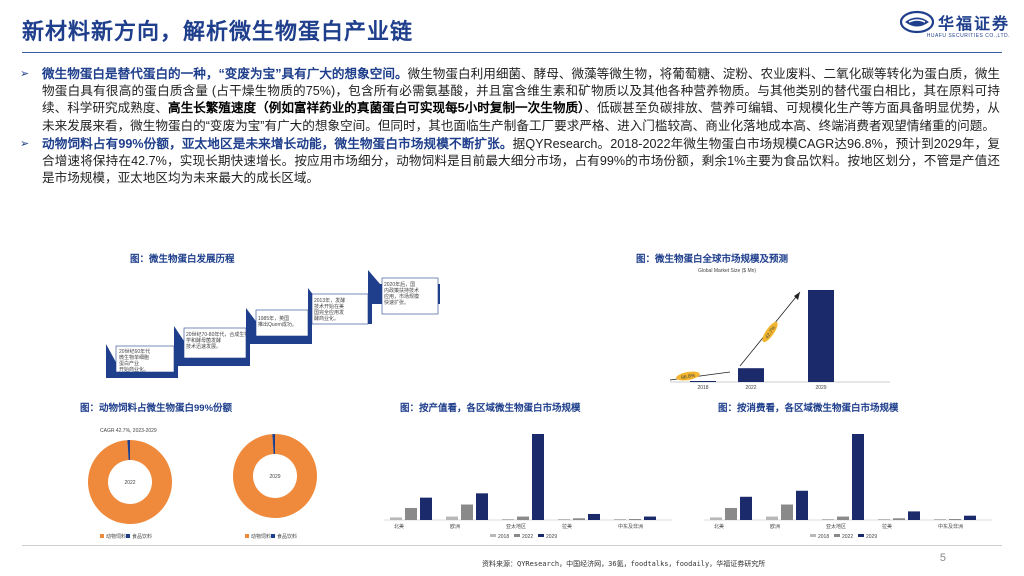 This screenshot has height=576, width=1024. I want to click on chart-title: Global Market Size ($ Mn), so click(727, 271).